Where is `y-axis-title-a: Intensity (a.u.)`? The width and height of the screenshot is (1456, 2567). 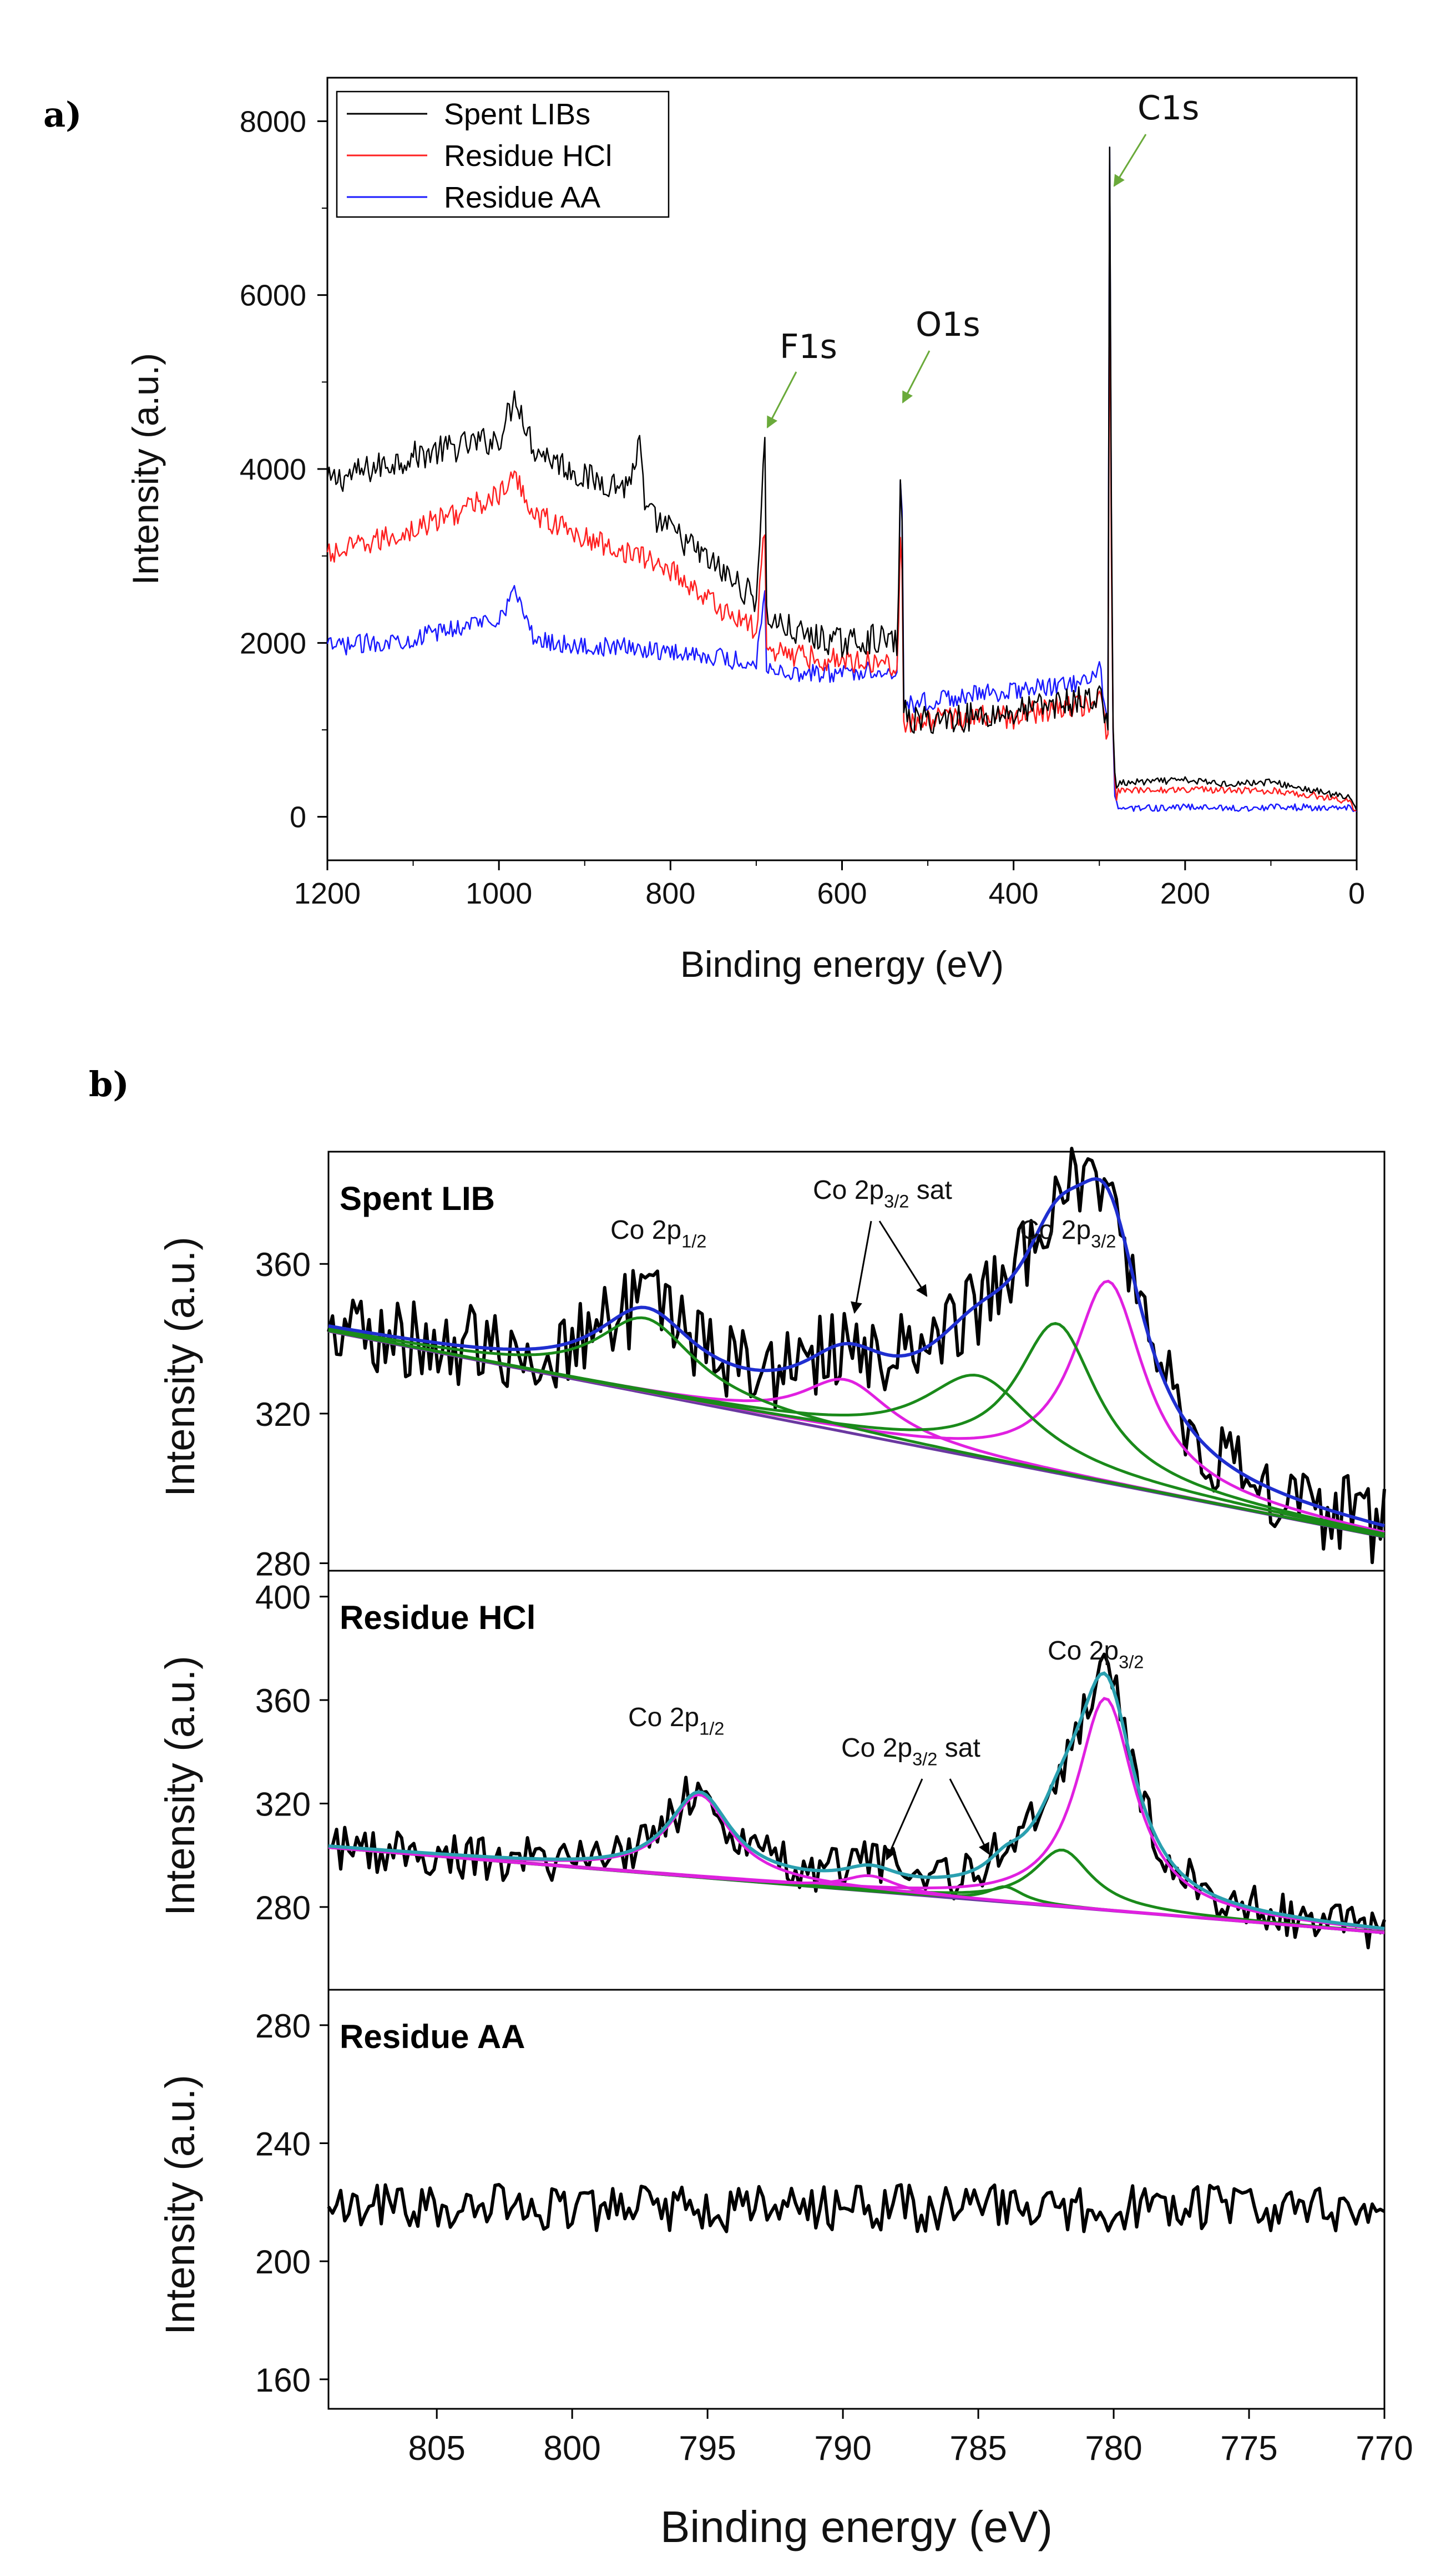
y-axis-title-a: Intensity (a.u.) is located at coordinates (145, 469).